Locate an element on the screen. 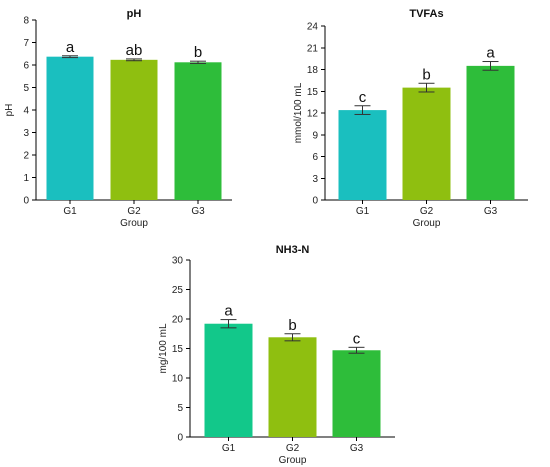  y-tick-label: 12 is located at coordinates (313, 114).